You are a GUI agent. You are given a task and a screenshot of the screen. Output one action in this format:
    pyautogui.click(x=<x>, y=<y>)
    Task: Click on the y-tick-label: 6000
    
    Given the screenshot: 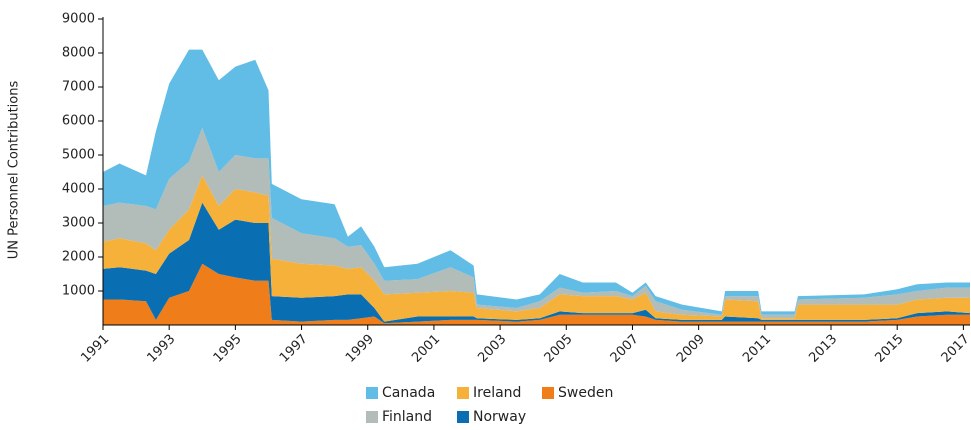 What is the action you would take?
    pyautogui.click(x=78, y=121)
    